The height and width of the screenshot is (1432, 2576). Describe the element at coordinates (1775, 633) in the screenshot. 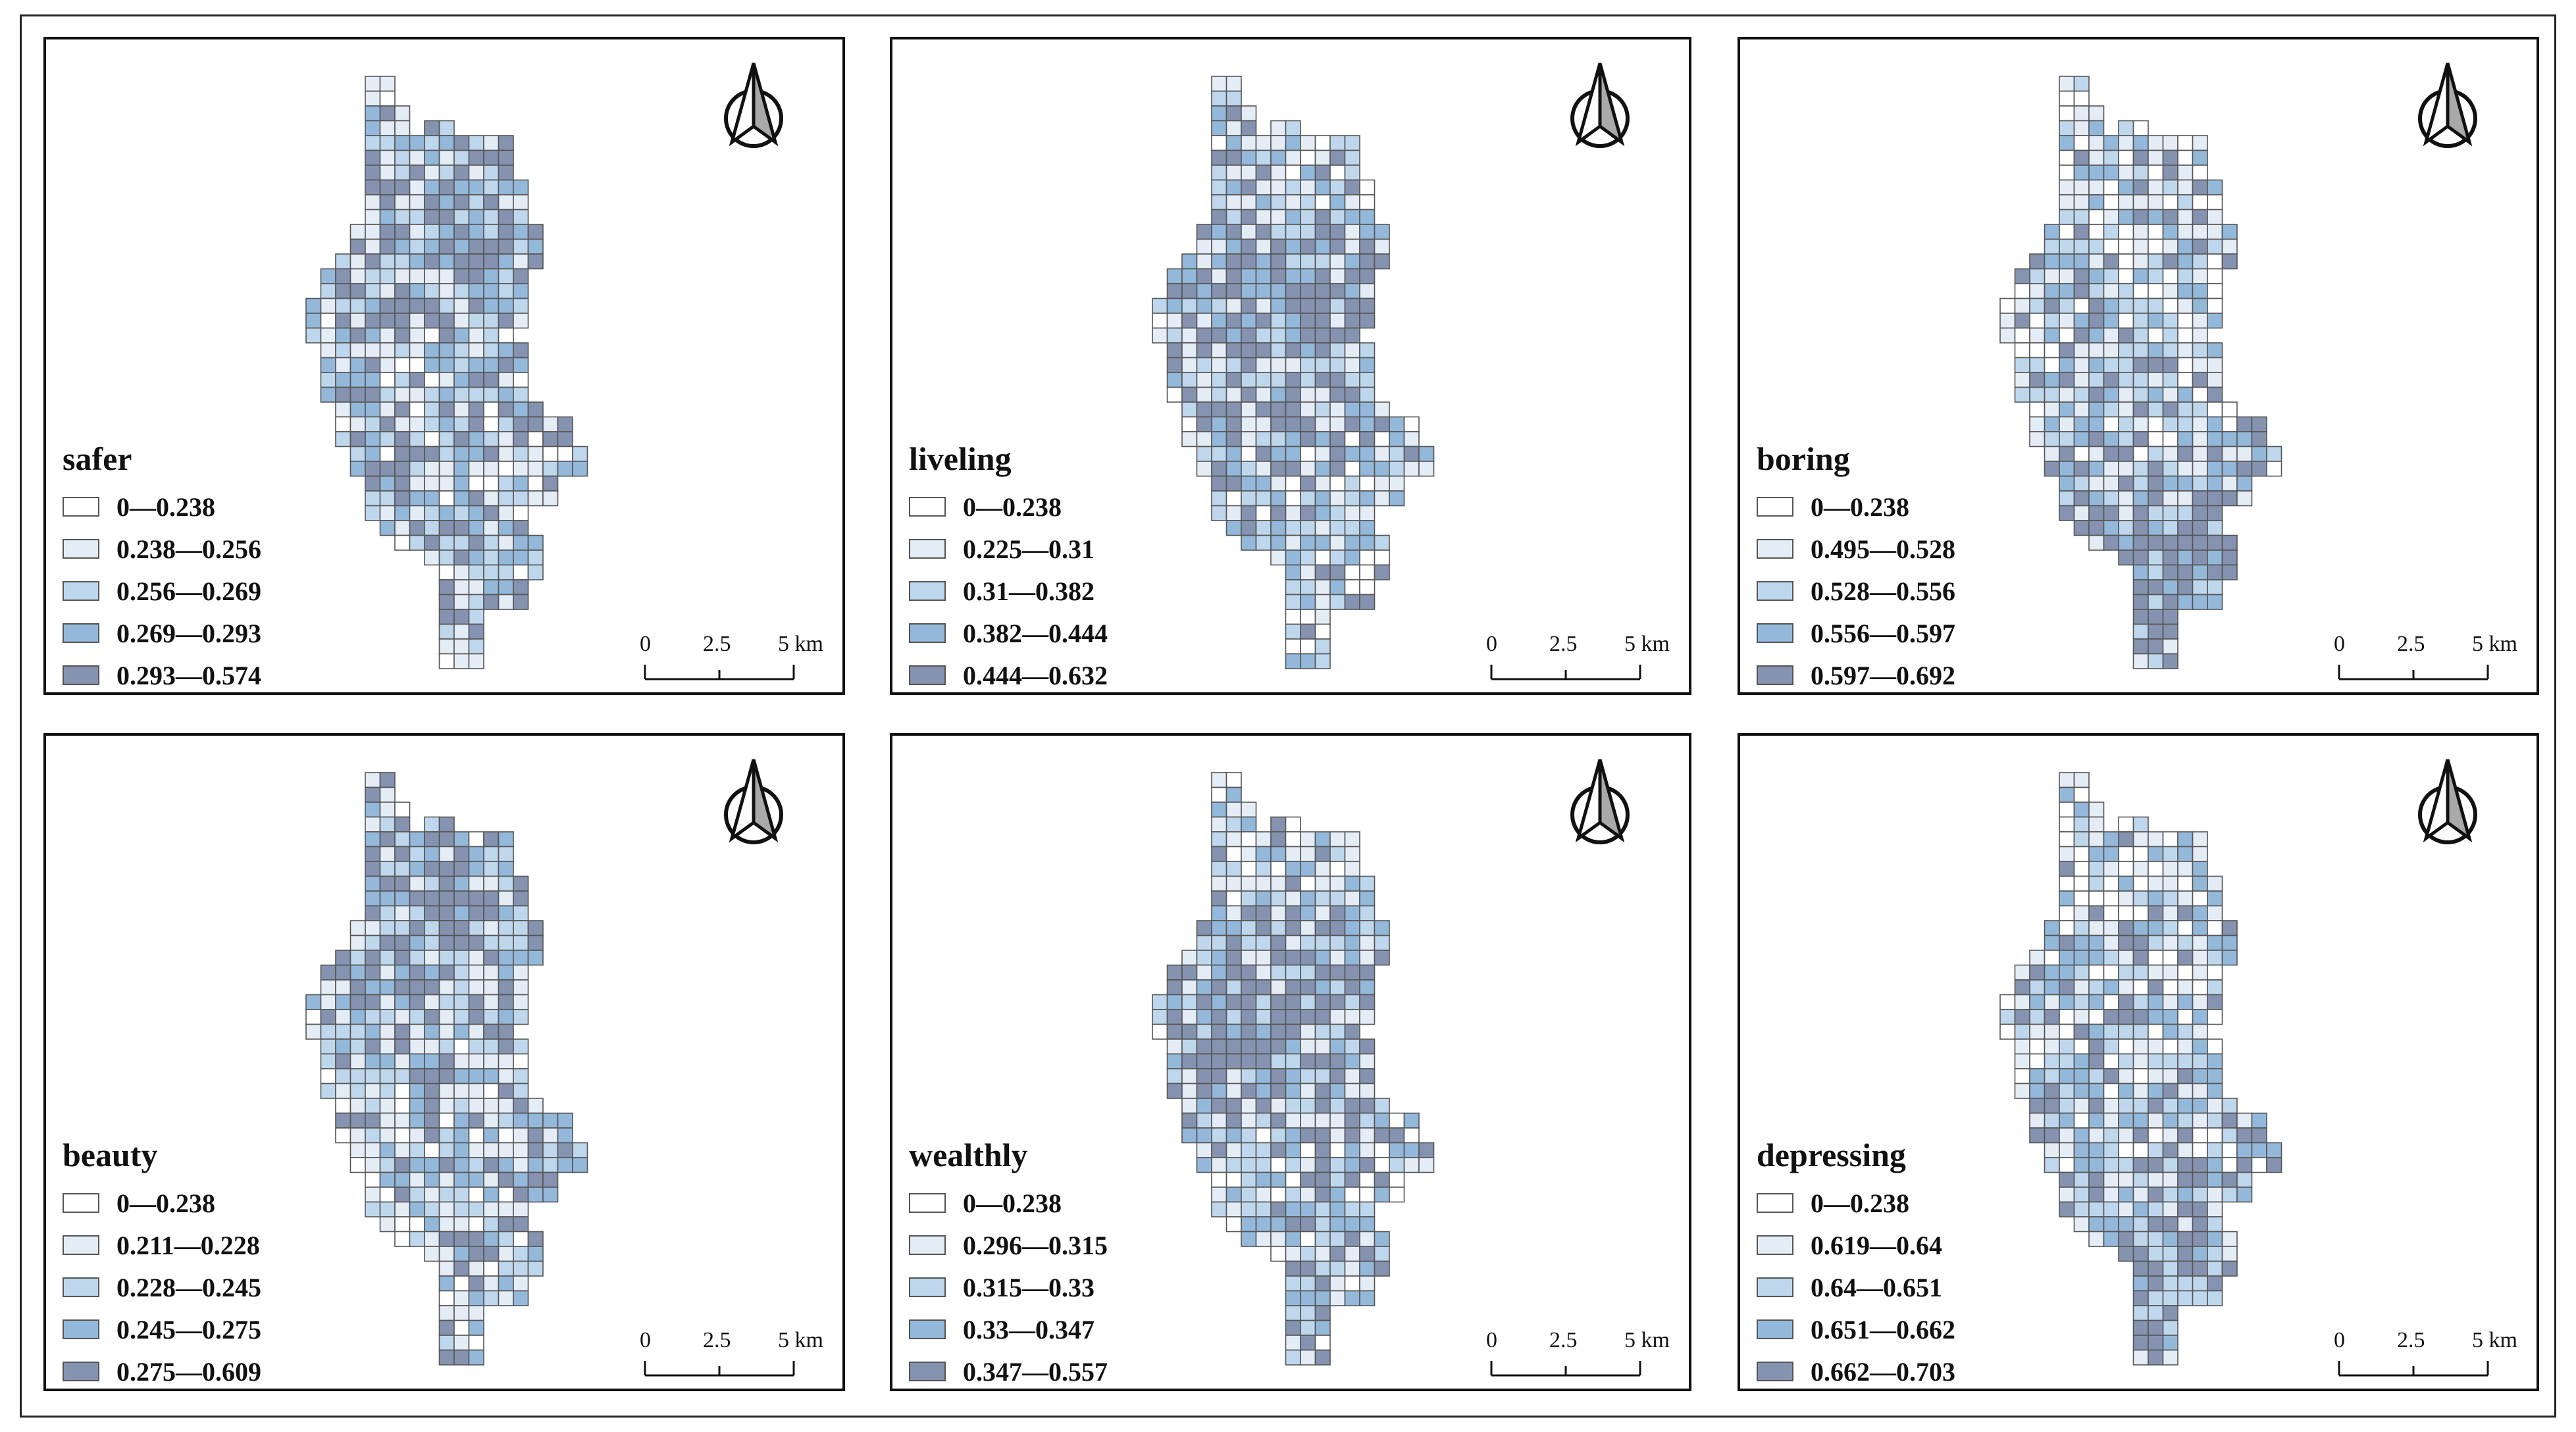

I see `legend-swatch` at that location.